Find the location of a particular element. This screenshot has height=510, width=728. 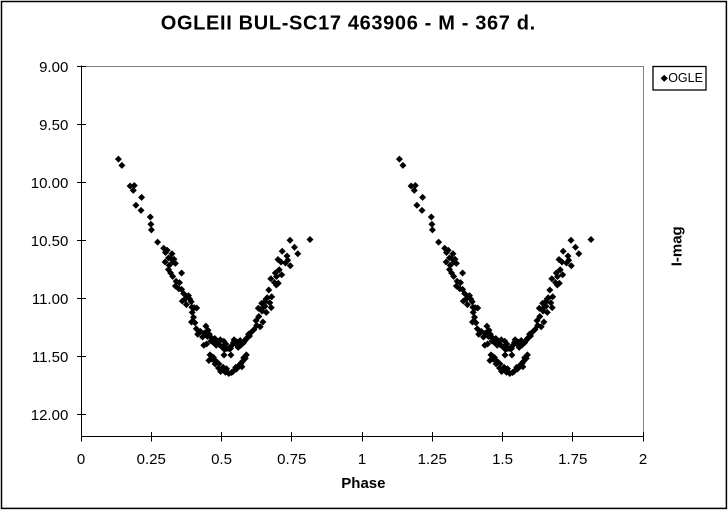

svg-text: 11.50 is located at coordinates (50, 357).